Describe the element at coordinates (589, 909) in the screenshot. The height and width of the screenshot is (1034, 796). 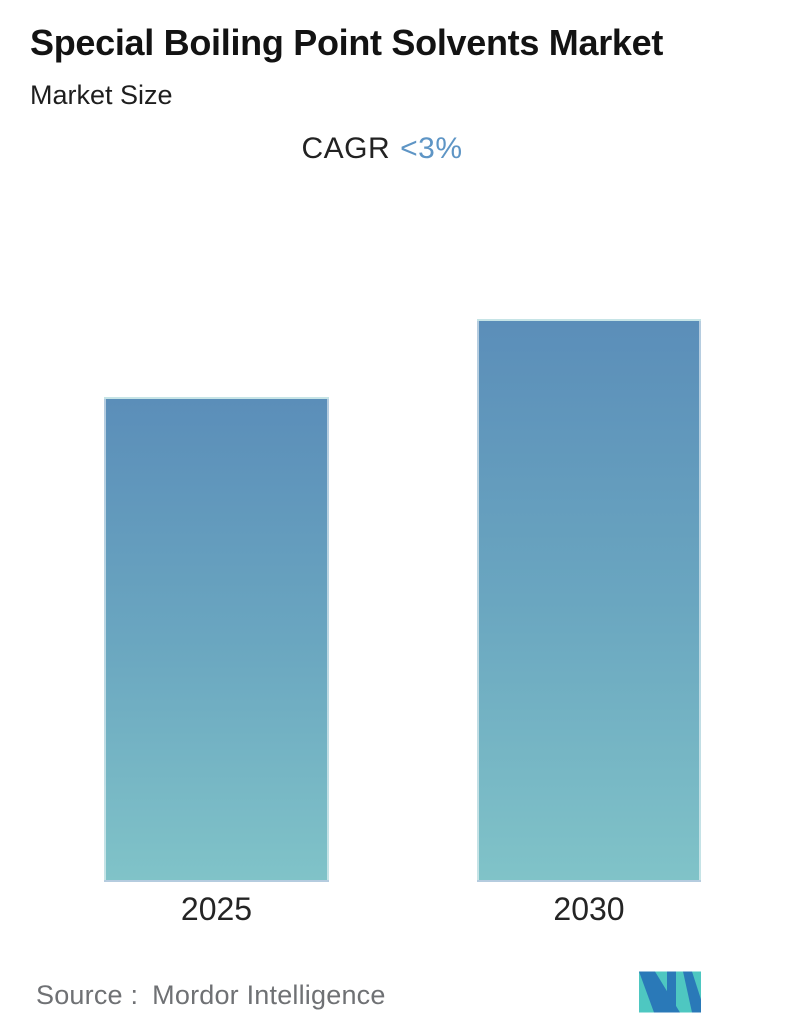
I see `x-axis-label-2030: 2030` at that location.